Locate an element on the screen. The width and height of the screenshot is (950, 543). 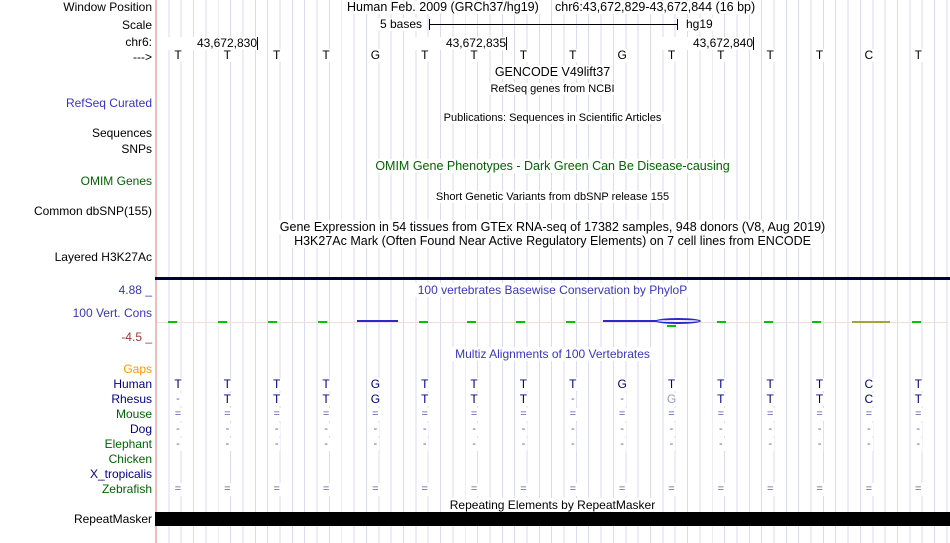
phylop-min-value: -4.5 _ is located at coordinates (135, 337).